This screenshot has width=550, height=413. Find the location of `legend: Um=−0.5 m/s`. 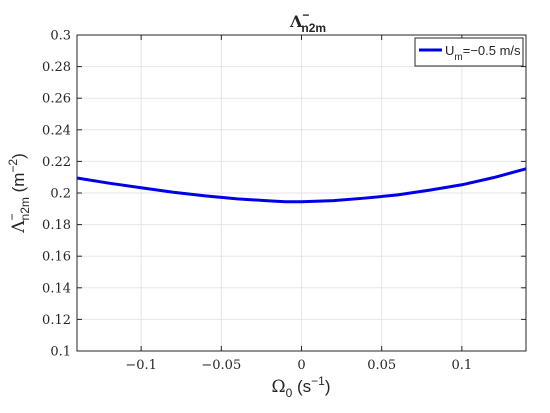

legend: Um=−0.5 m/s is located at coordinates (469, 52).